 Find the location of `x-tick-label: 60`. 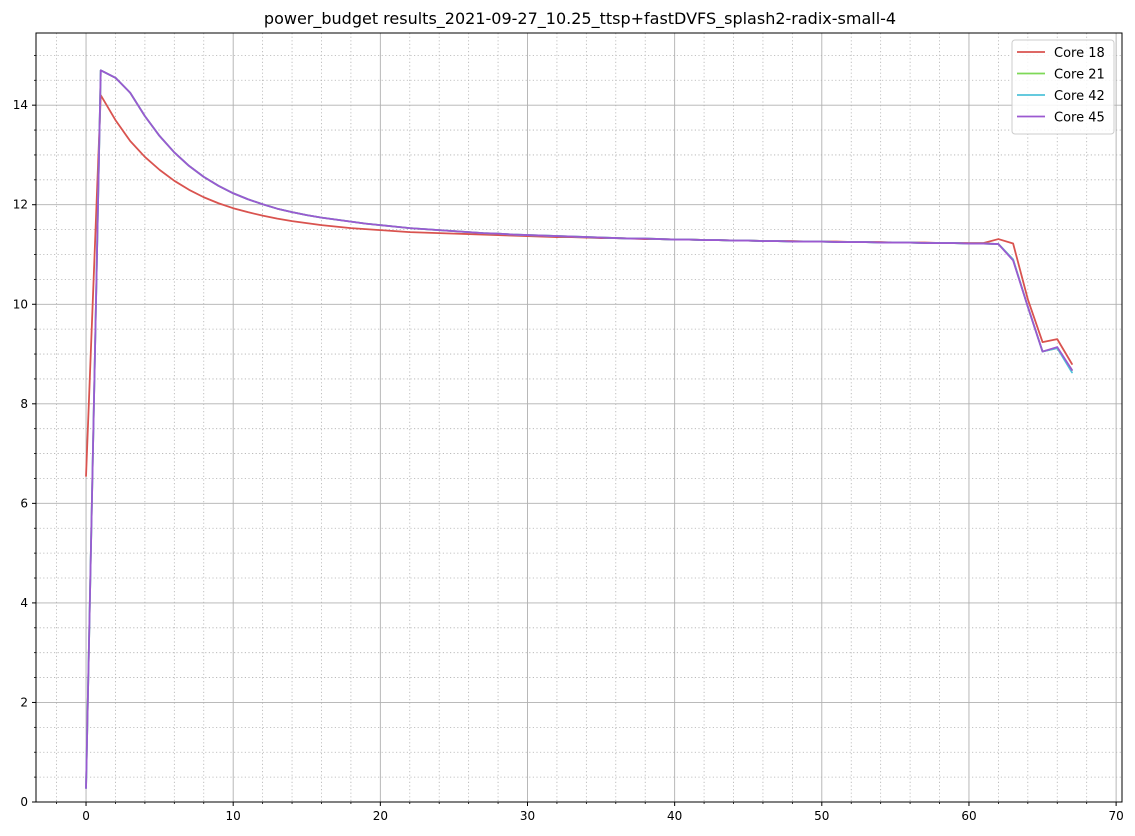

x-tick-label: 60 is located at coordinates (968, 816).